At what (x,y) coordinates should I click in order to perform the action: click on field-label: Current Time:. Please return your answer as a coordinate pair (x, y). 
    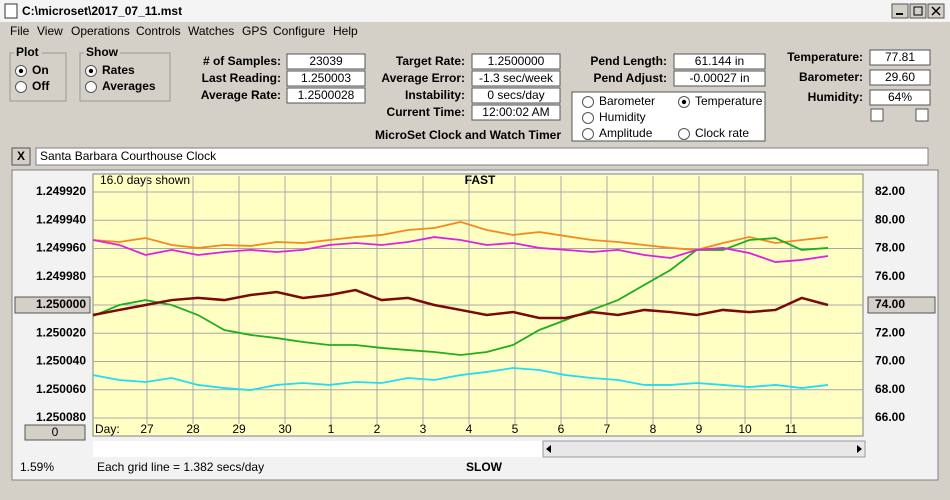
    Looking at the image, I should click on (426, 112).